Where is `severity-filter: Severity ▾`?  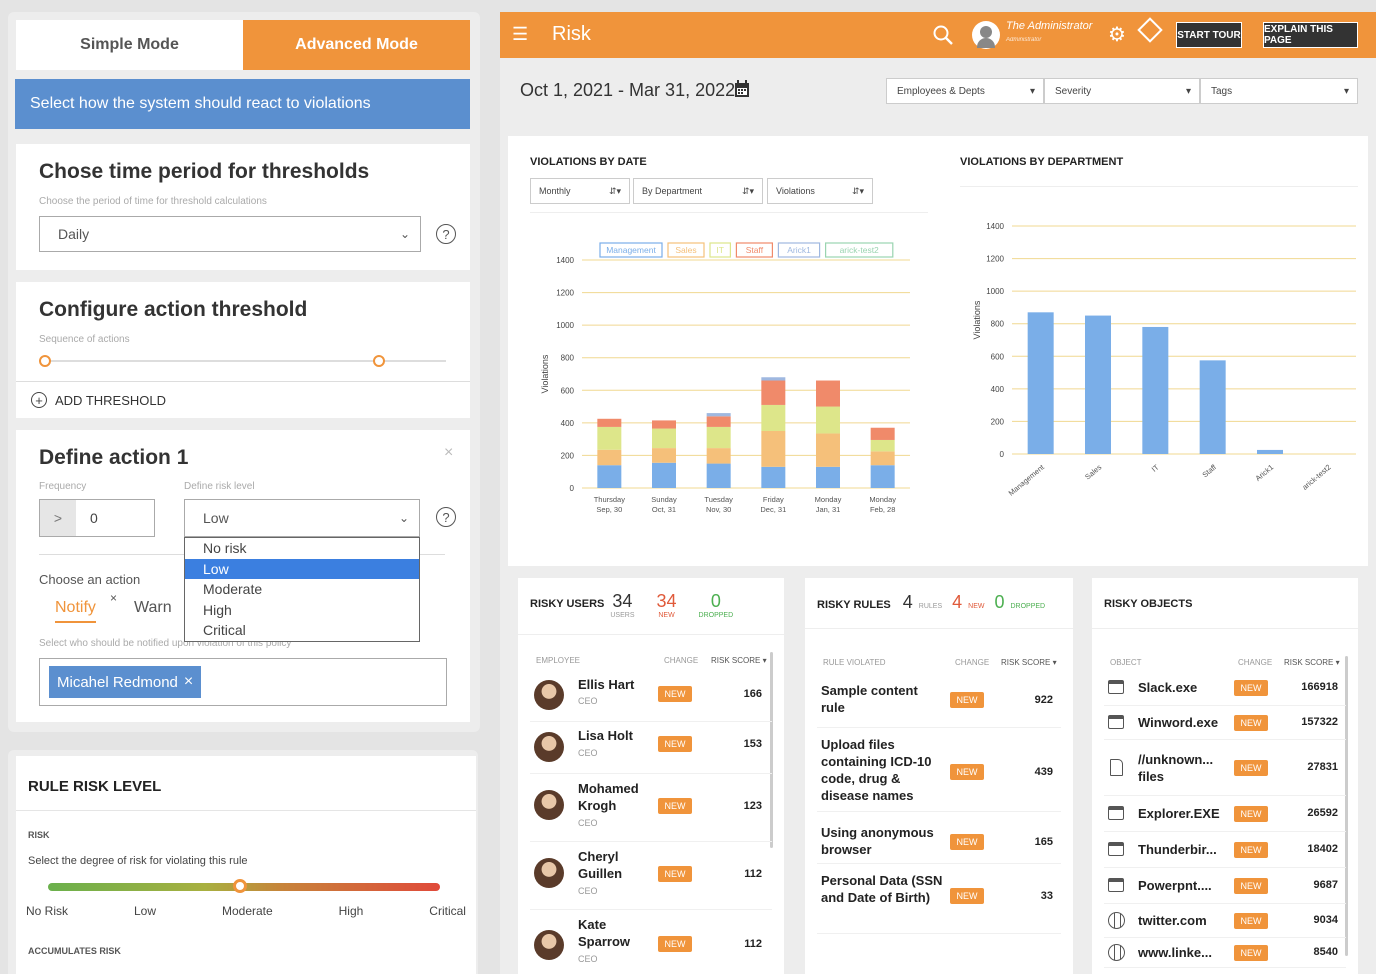
severity-filter: Severity ▾ is located at coordinates (1122, 91).